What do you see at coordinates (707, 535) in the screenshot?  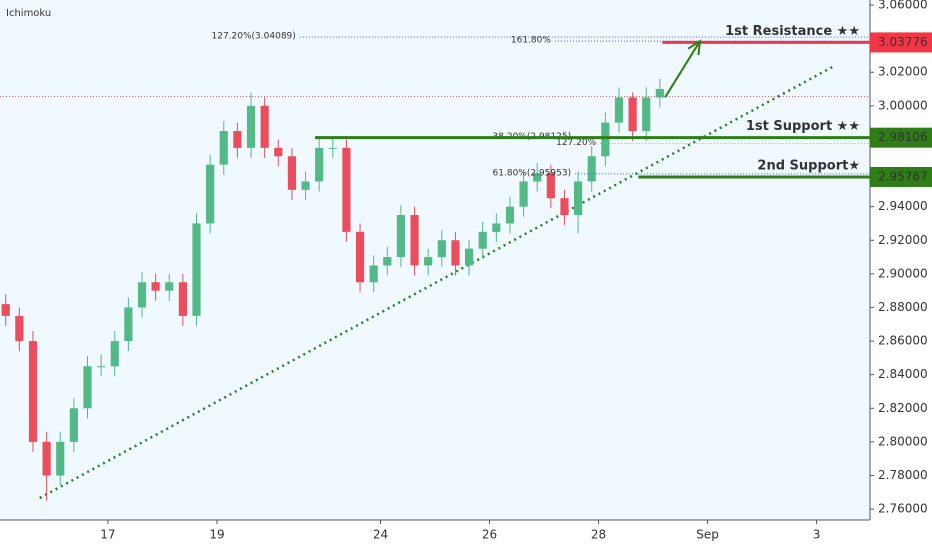 I see `x-tick-label: Sep` at bounding box center [707, 535].